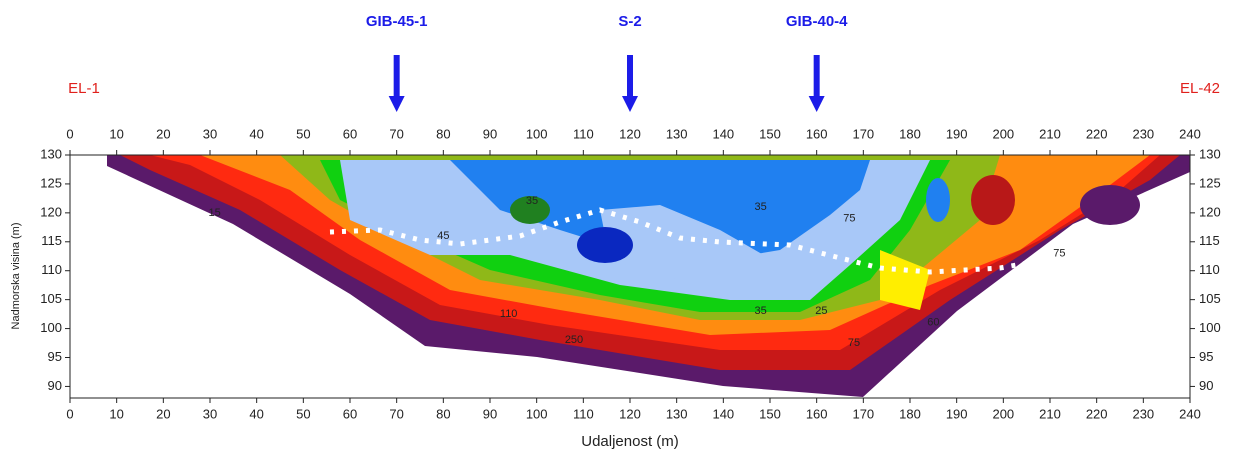 The height and width of the screenshot is (456, 1244). I want to click on borehole-label: S-2, so click(629, 21).